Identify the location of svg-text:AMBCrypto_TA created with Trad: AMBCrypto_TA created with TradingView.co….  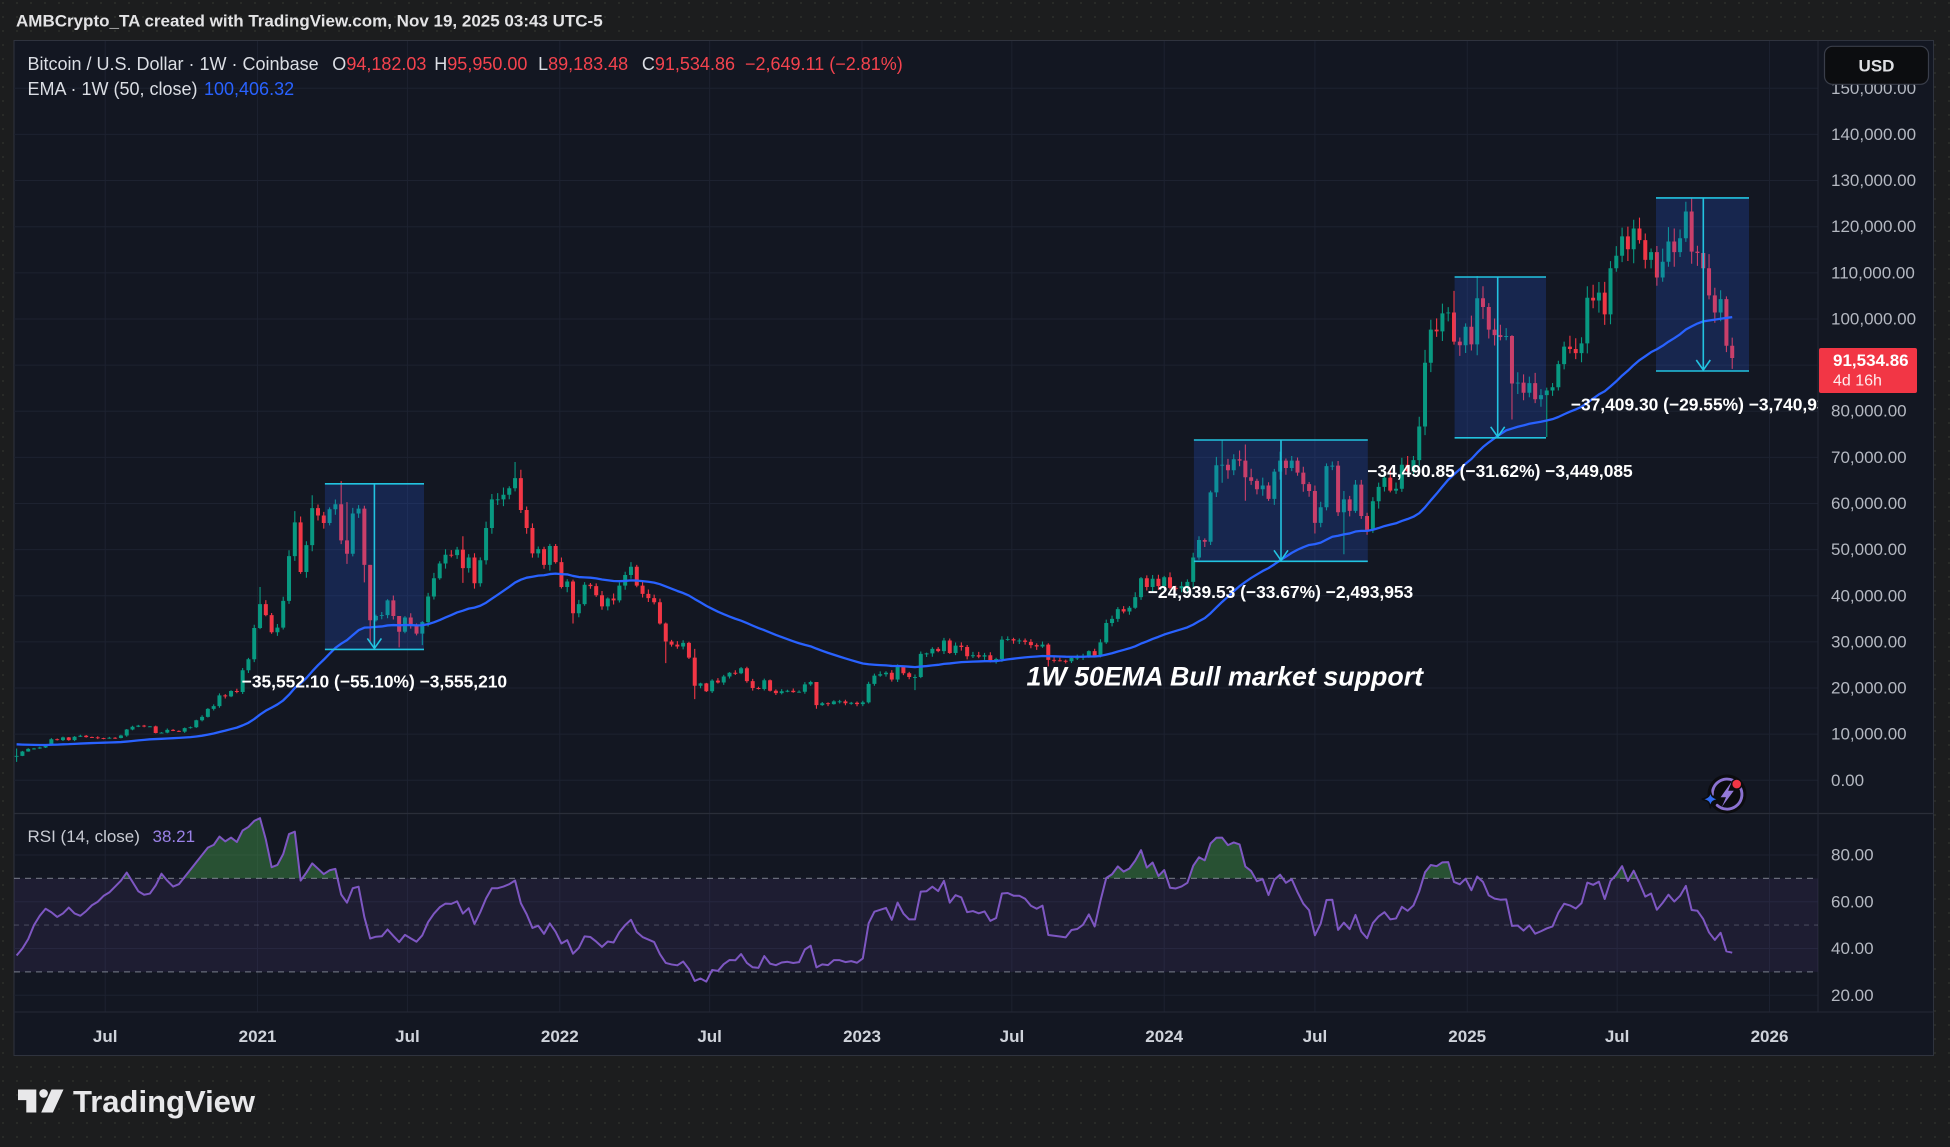
(309, 21).